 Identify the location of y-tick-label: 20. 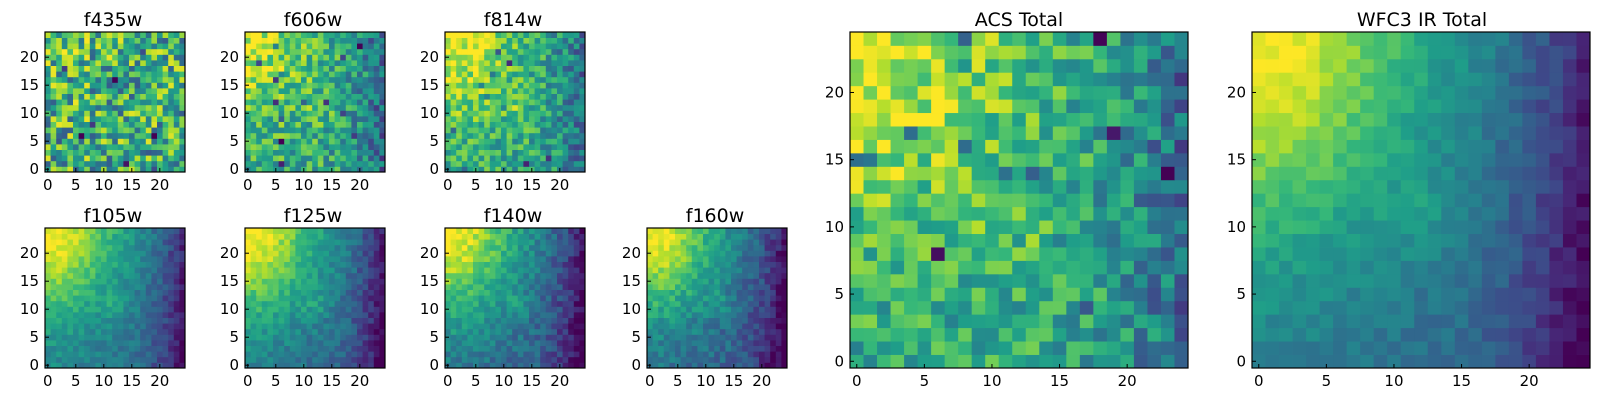
(429, 253).